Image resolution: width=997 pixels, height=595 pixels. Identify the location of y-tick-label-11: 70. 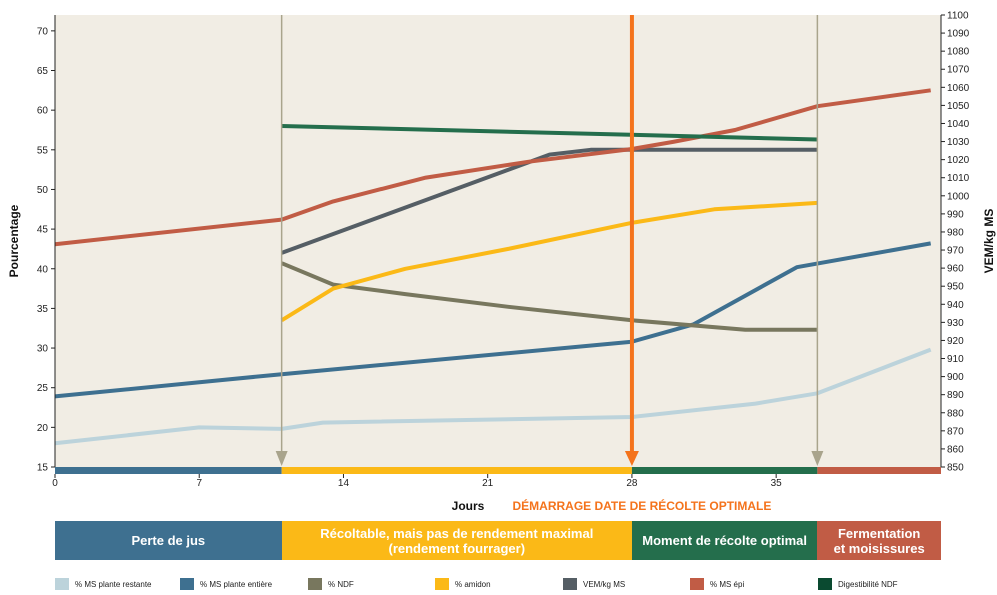
(43, 31).